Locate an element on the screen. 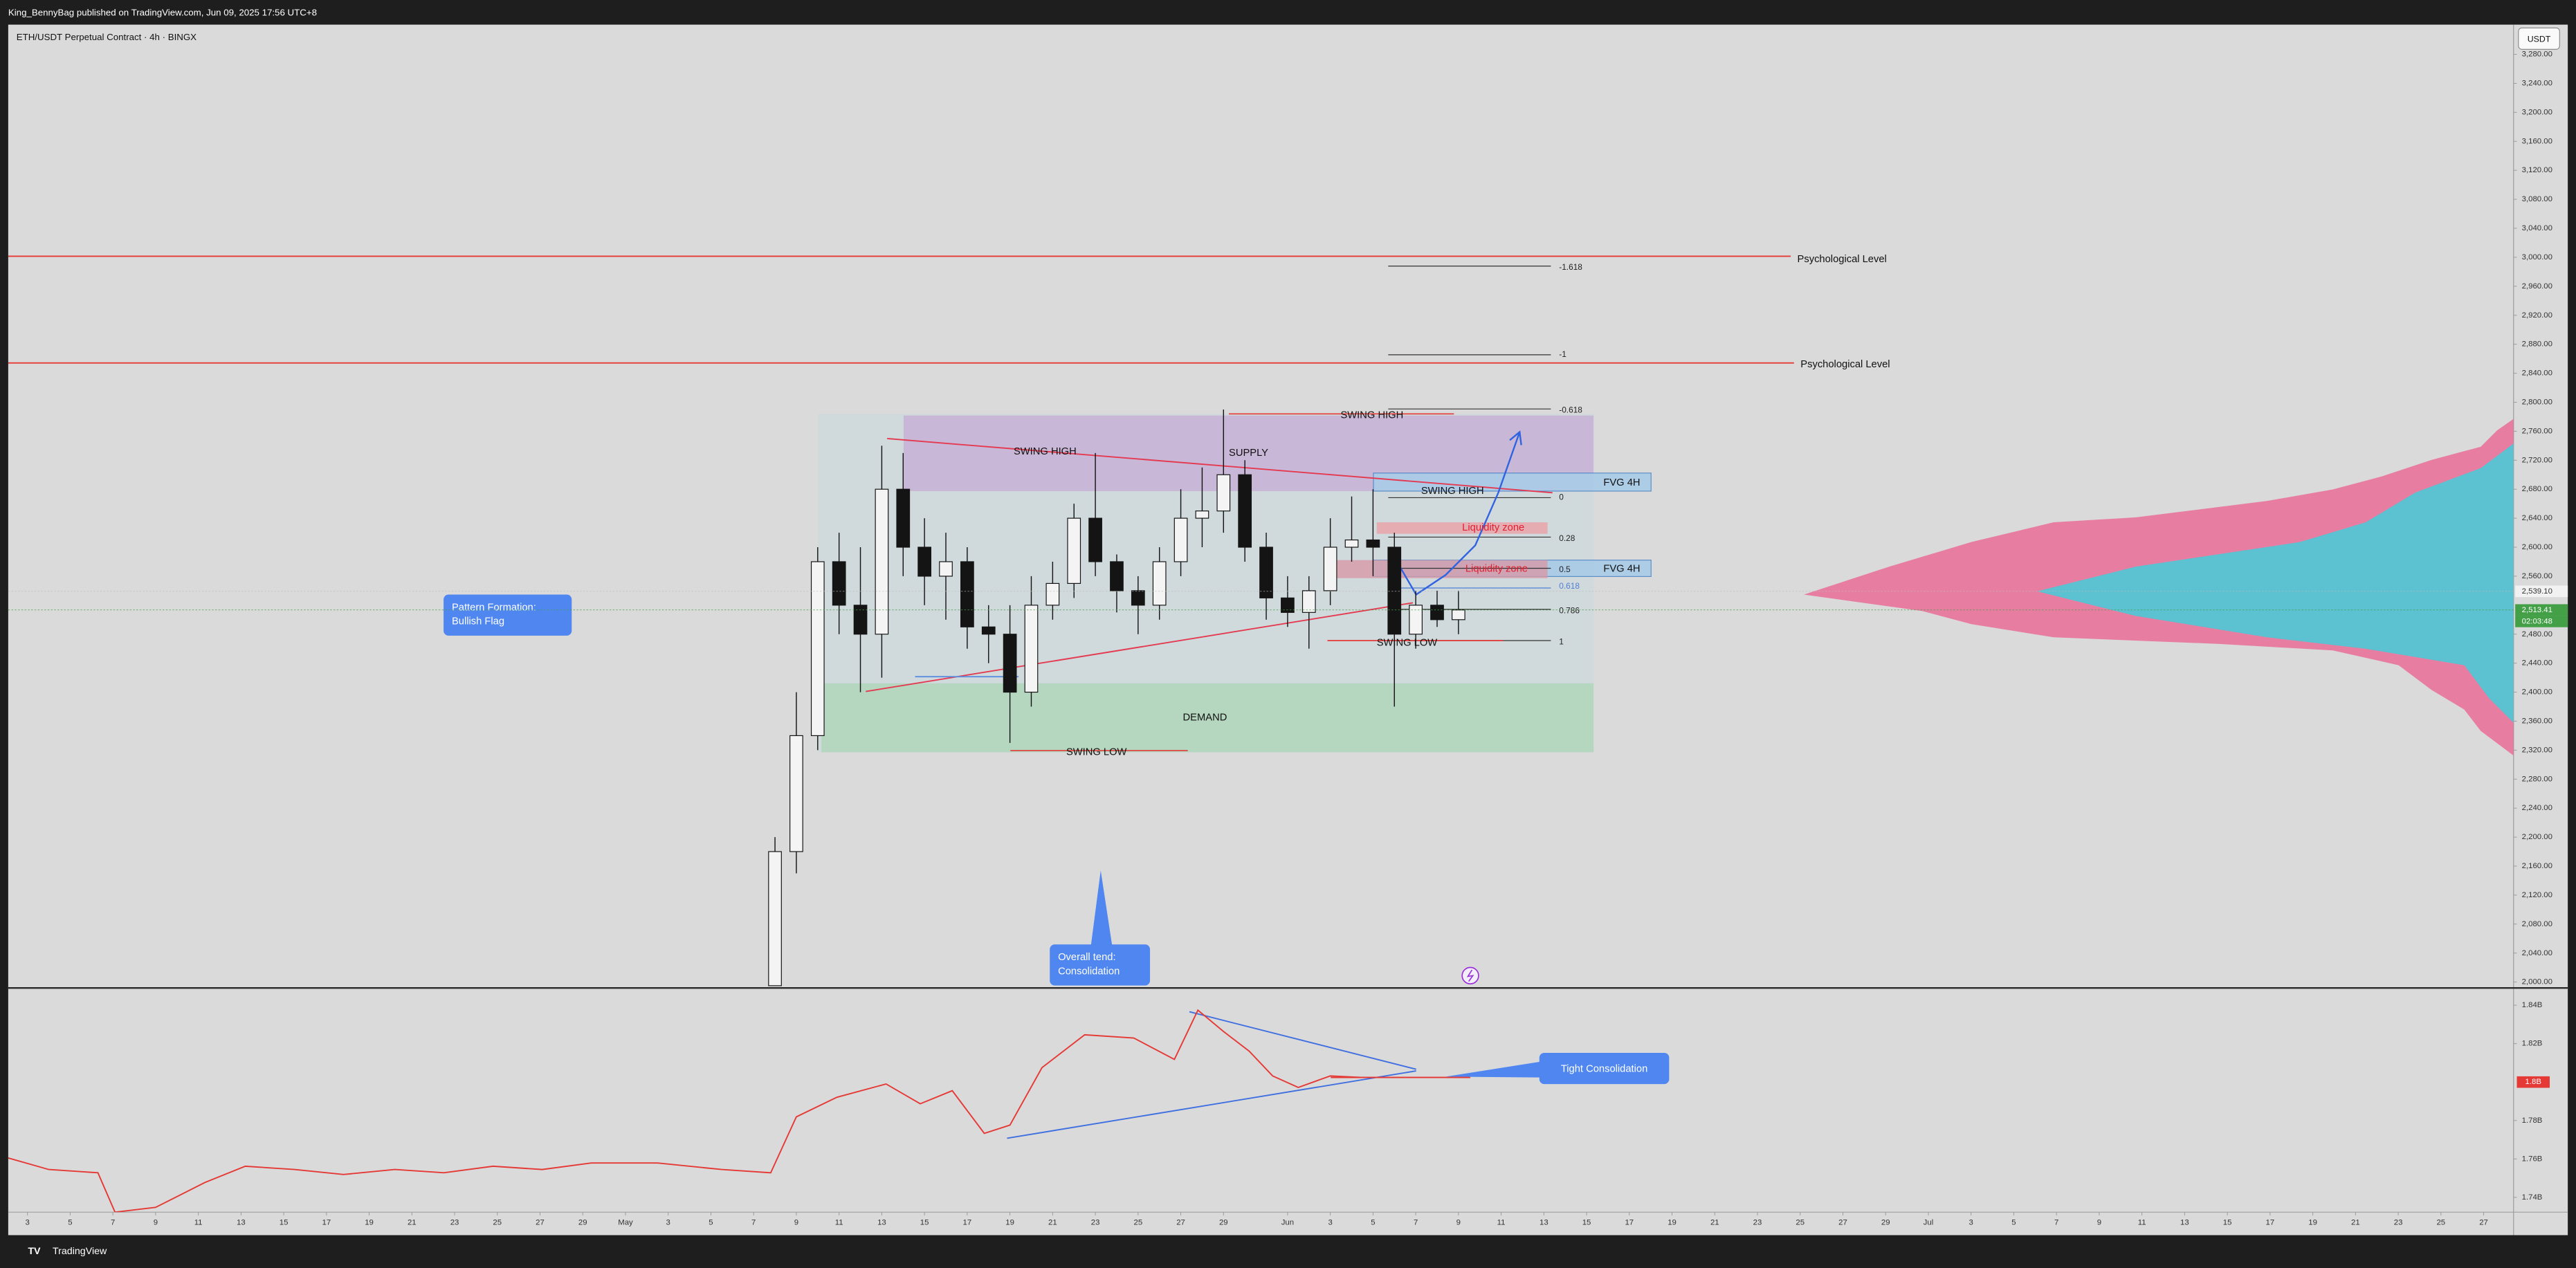 The width and height of the screenshot is (2576, 1268). y-tick-label: 2,400.00 is located at coordinates (2537, 692).